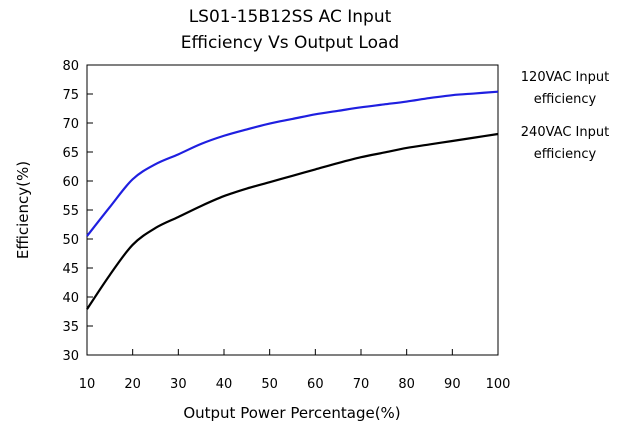 This screenshot has width=635, height=427. What do you see at coordinates (70, 66) in the screenshot?
I see `y-tick-label: 80` at bounding box center [70, 66].